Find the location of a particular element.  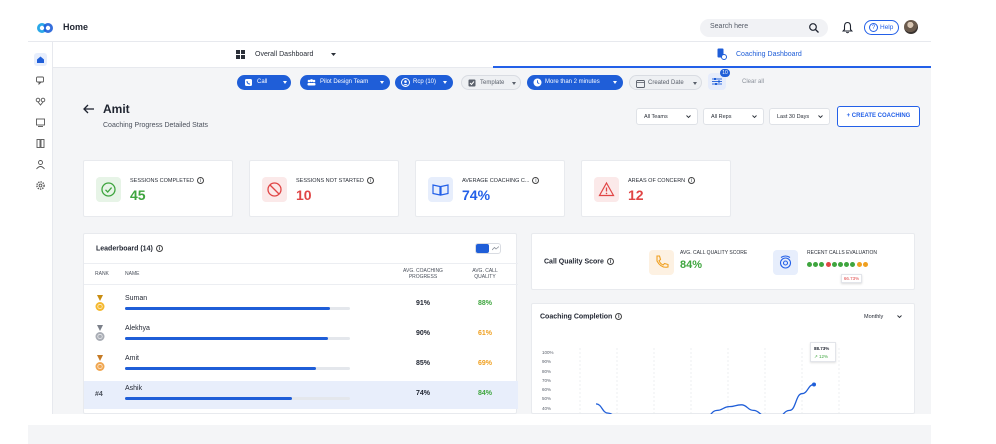

avg-quality-value: 84% is located at coordinates (484, 393).